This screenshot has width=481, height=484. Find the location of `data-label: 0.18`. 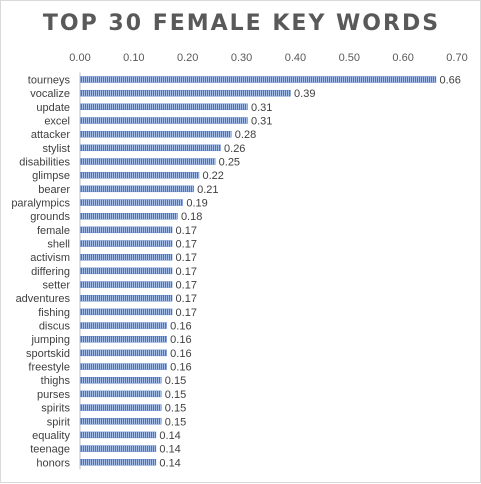

data-label: 0.18 is located at coordinates (191, 217).